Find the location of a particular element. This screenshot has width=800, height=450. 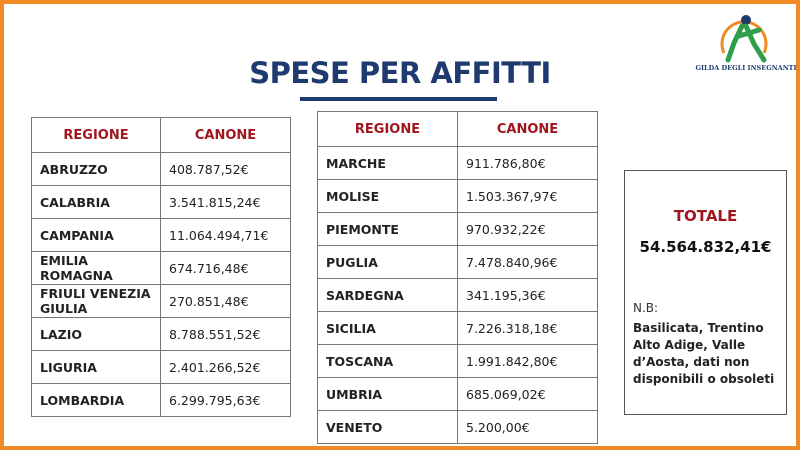

row: LIGURIA 2.401.266,52€ is located at coordinates (161, 367).